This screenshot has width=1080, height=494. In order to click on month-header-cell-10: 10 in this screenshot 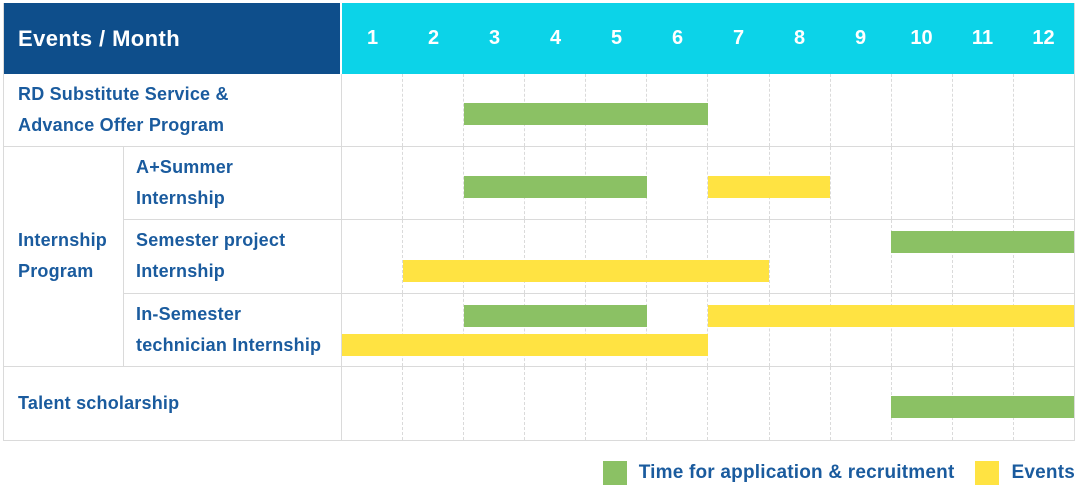, I will do `click(921, 38)`.